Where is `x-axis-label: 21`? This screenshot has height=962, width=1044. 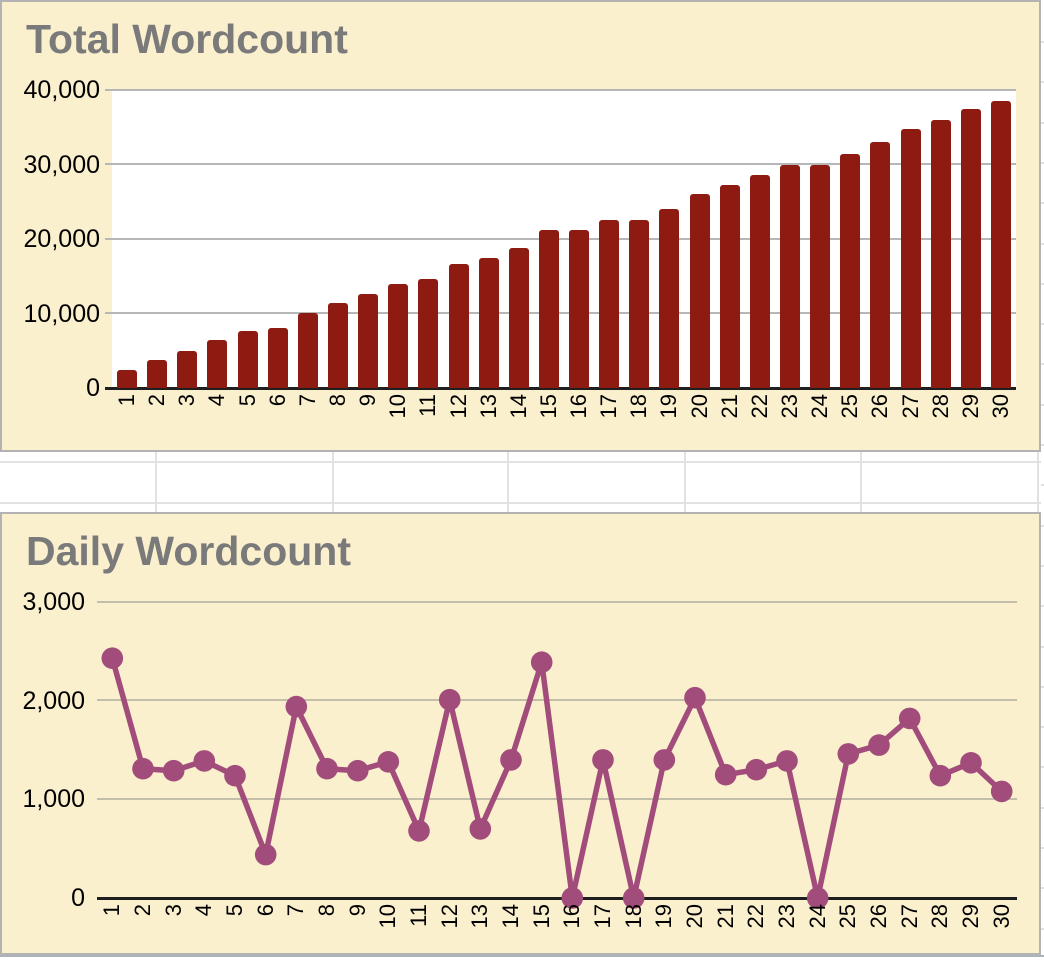 x-axis-label: 21 is located at coordinates (729, 406).